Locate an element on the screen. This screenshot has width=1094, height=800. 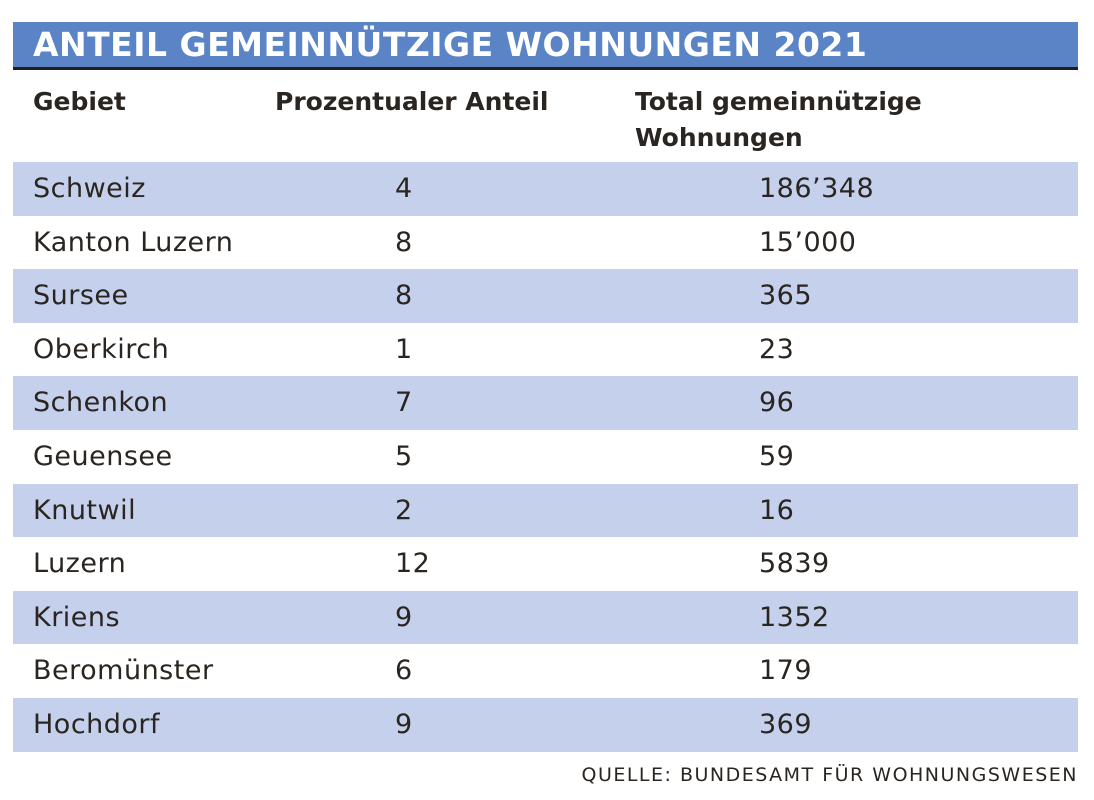
table-row: Luzern 12 5839 is located at coordinates (545, 564).